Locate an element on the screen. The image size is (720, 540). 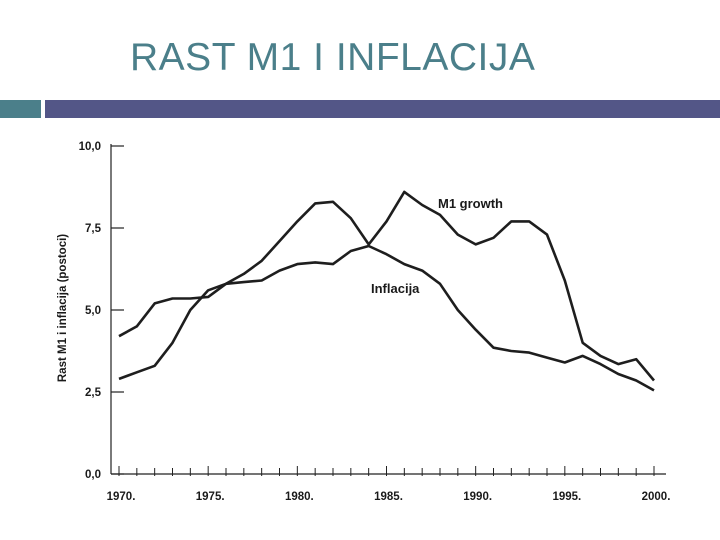
x-tick-label: 1970. is located at coordinates (121, 497).